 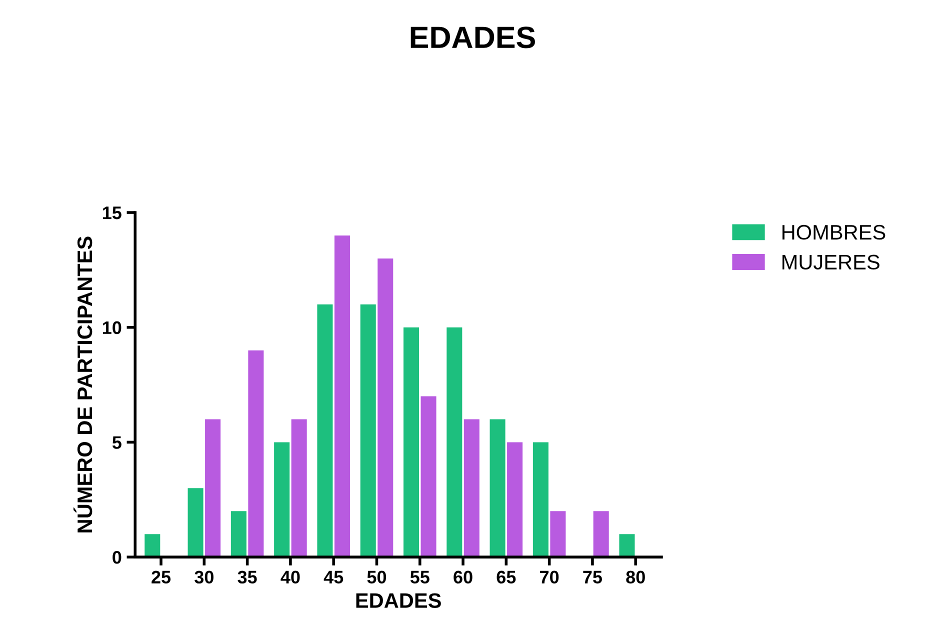 I want to click on x-tick-label: 70, so click(x=549, y=577).